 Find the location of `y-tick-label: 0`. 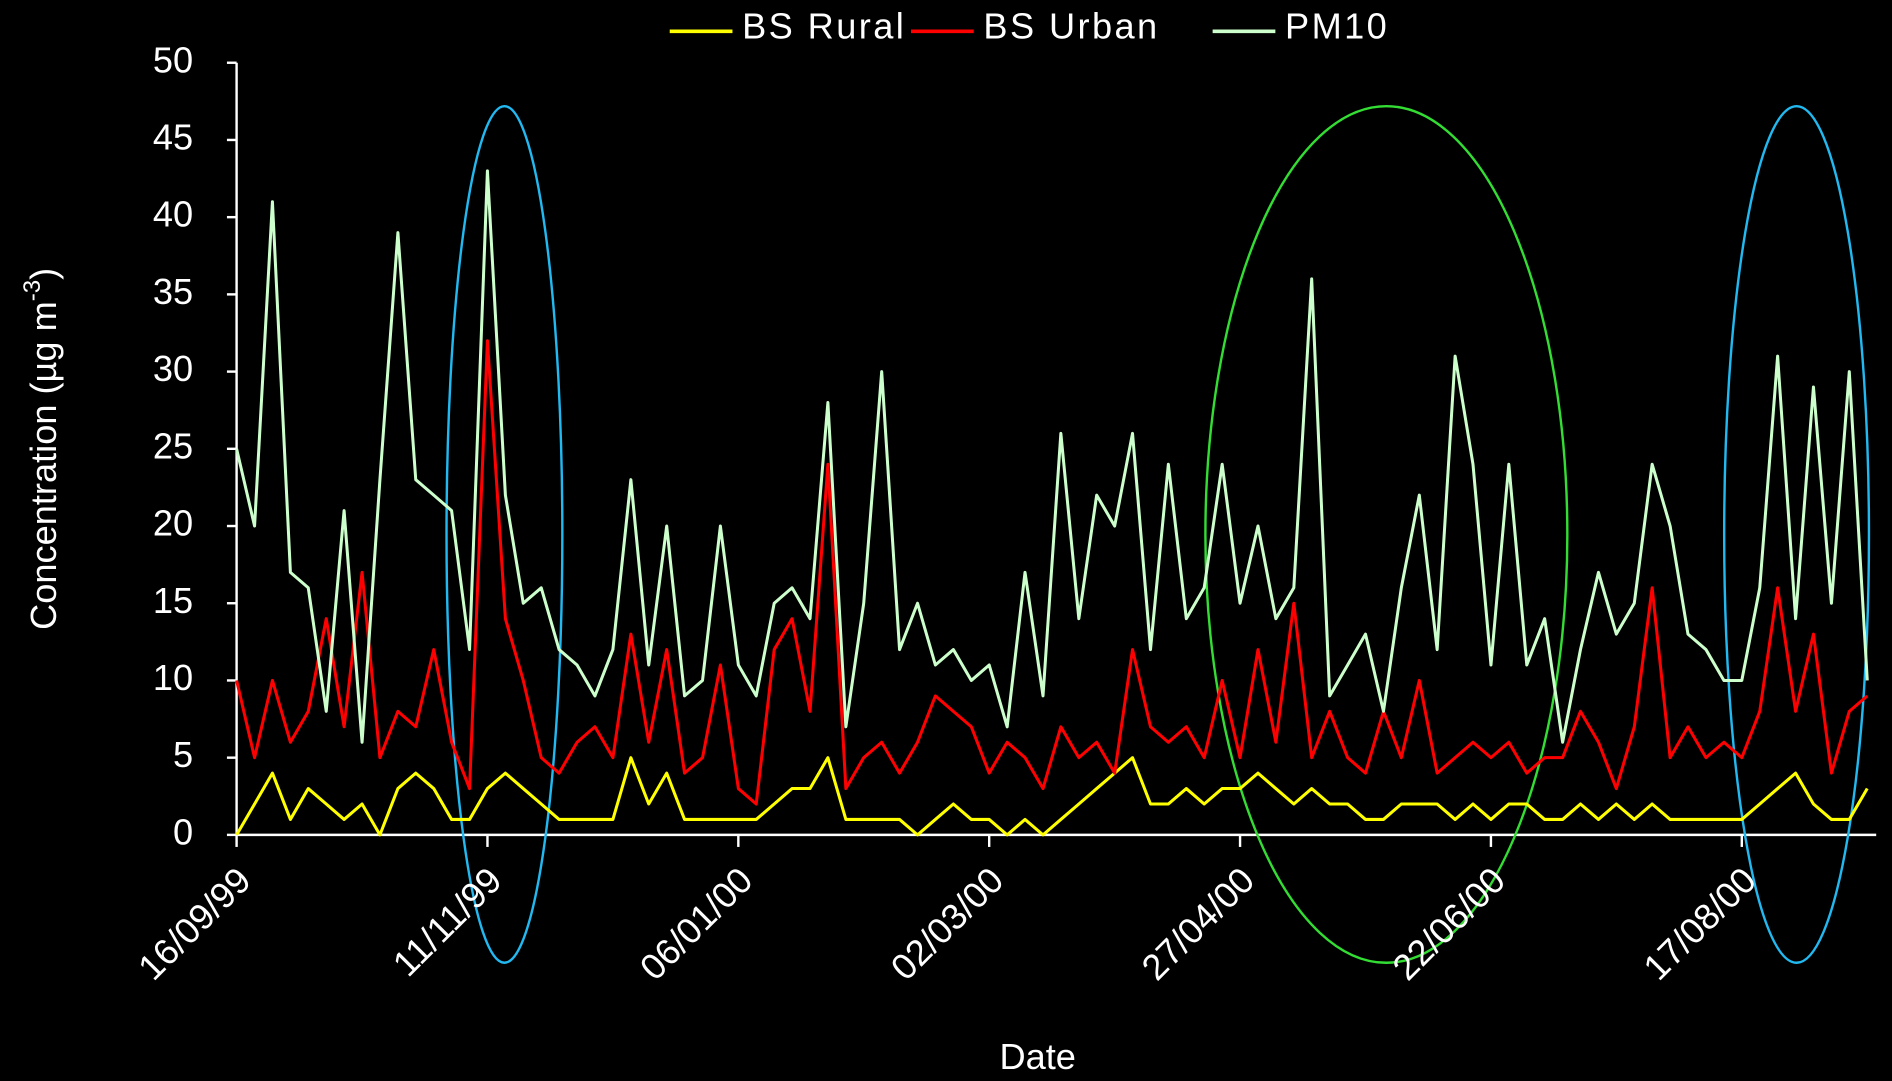

y-tick-label: 0 is located at coordinates (183, 831).